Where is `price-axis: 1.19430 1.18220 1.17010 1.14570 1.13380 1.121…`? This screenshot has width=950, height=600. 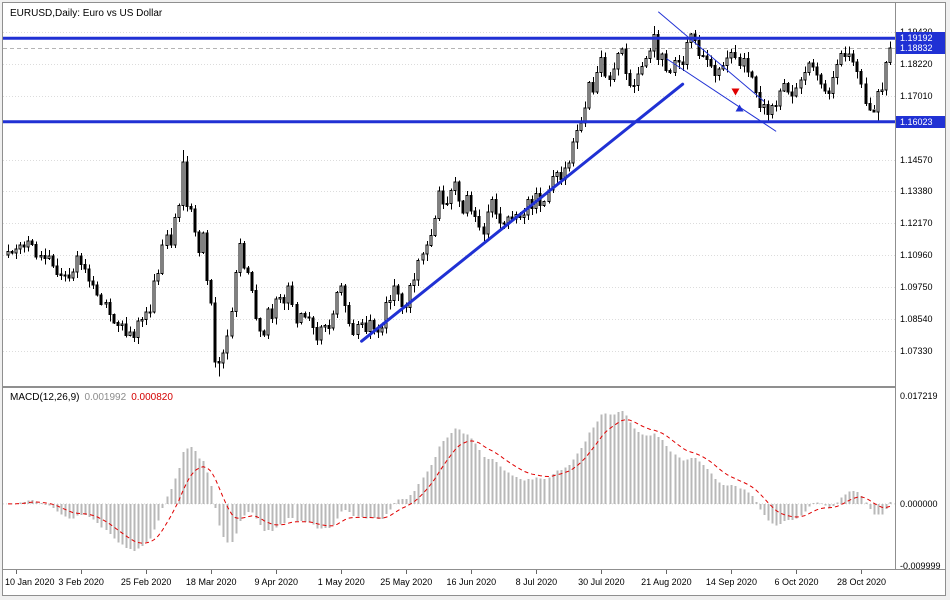
price-axis: 1.19430 1.18220 1.17010 1.14570 1.13380 1.121… is located at coordinates (920, 287).